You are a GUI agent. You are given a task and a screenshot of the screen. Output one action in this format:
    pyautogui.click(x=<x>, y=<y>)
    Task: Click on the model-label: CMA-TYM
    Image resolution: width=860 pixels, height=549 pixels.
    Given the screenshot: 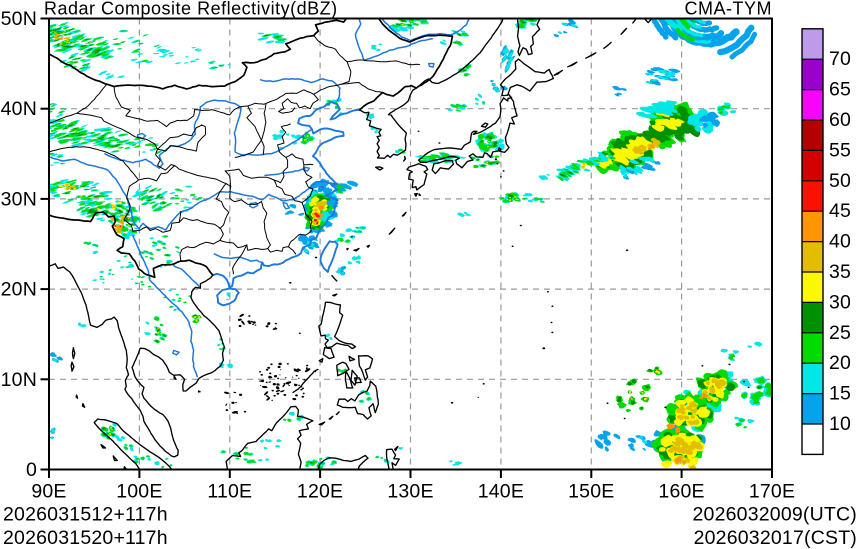 What is the action you would take?
    pyautogui.click(x=729, y=9)
    